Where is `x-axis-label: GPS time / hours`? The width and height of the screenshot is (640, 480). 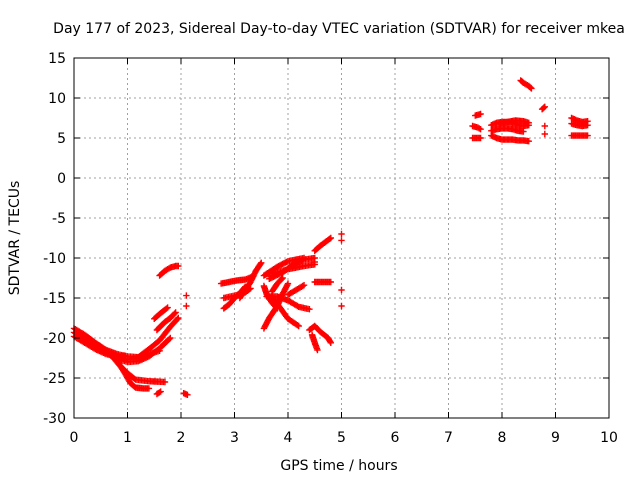
x-axis-label: GPS time / hours is located at coordinates (338, 466).